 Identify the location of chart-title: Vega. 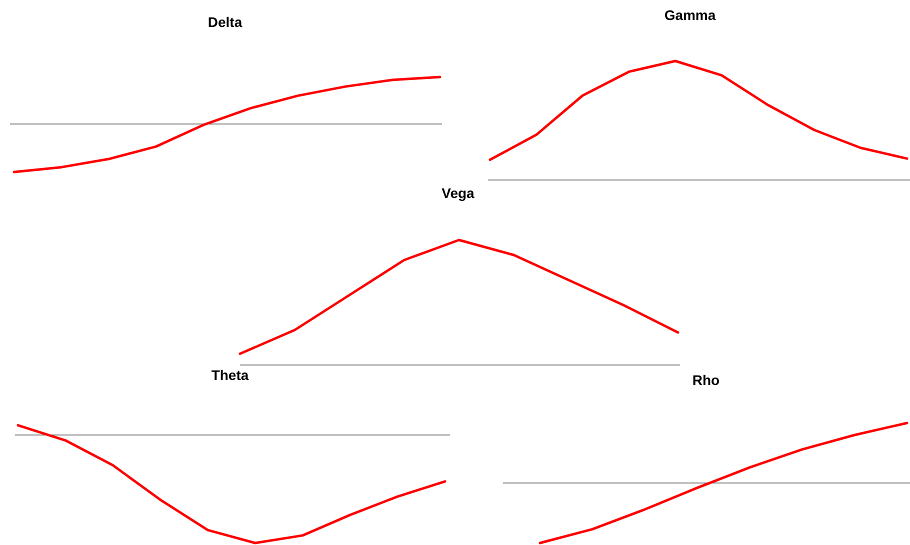
(458, 193).